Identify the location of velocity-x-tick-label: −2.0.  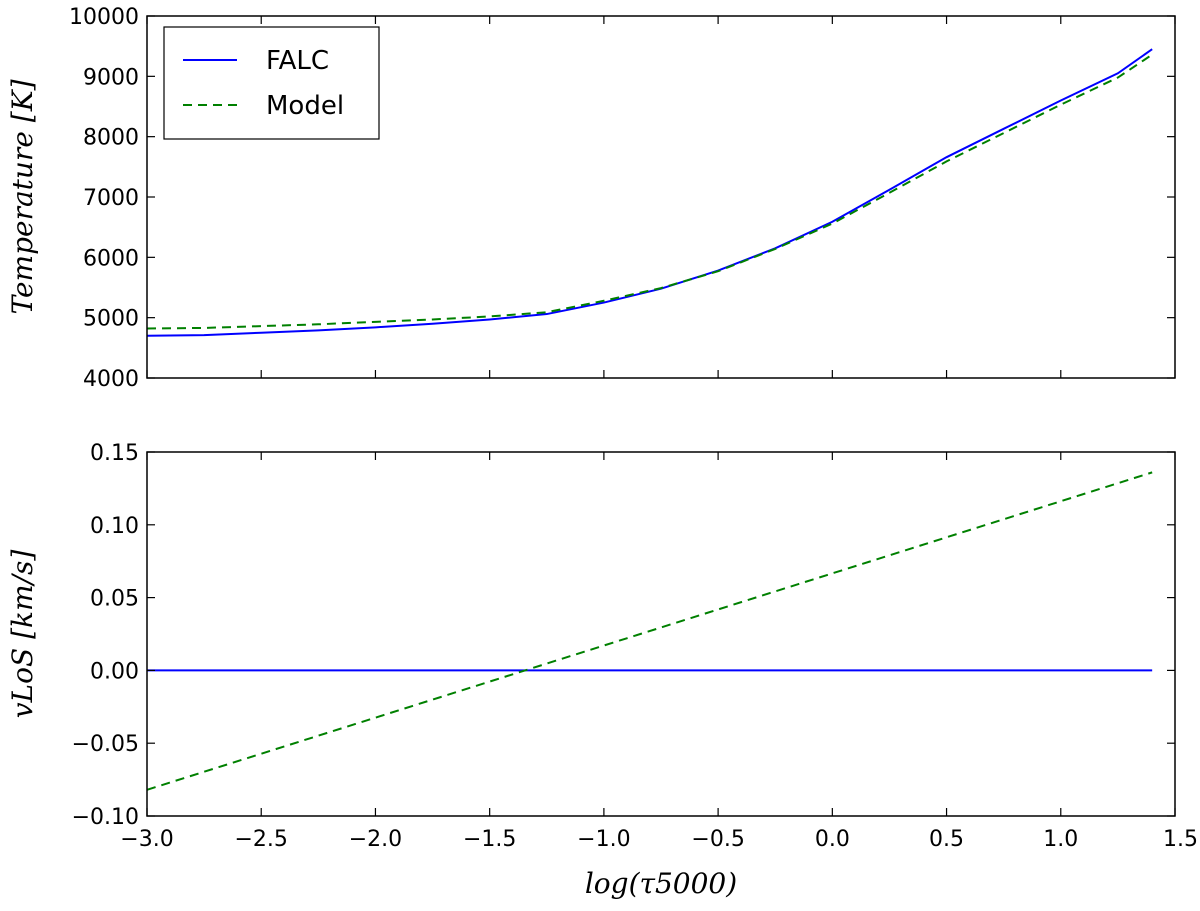
(375, 839).